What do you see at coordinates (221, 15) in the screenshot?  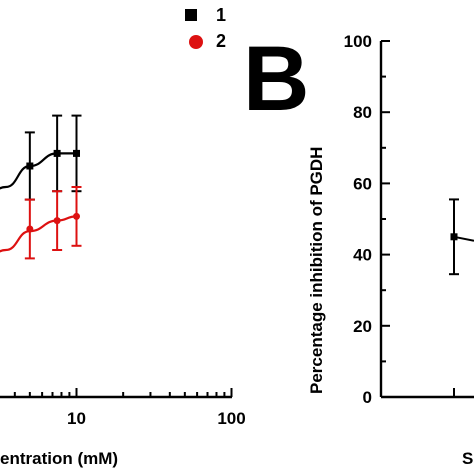 I see `legend-label-series-1: 1` at bounding box center [221, 15].